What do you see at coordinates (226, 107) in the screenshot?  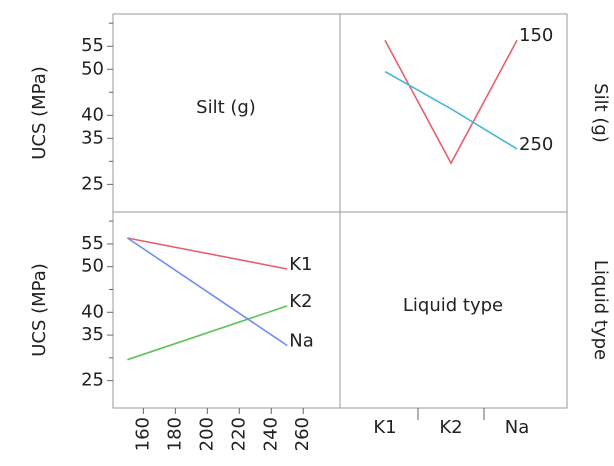 I see `diagonal-label: Silt (g)` at bounding box center [226, 107].